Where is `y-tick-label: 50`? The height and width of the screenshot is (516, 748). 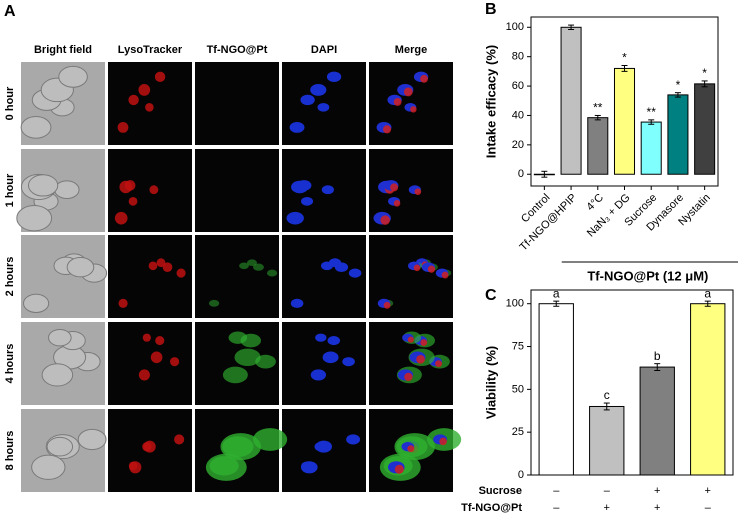
y-tick-label: 50 is located at coordinates (518, 389).